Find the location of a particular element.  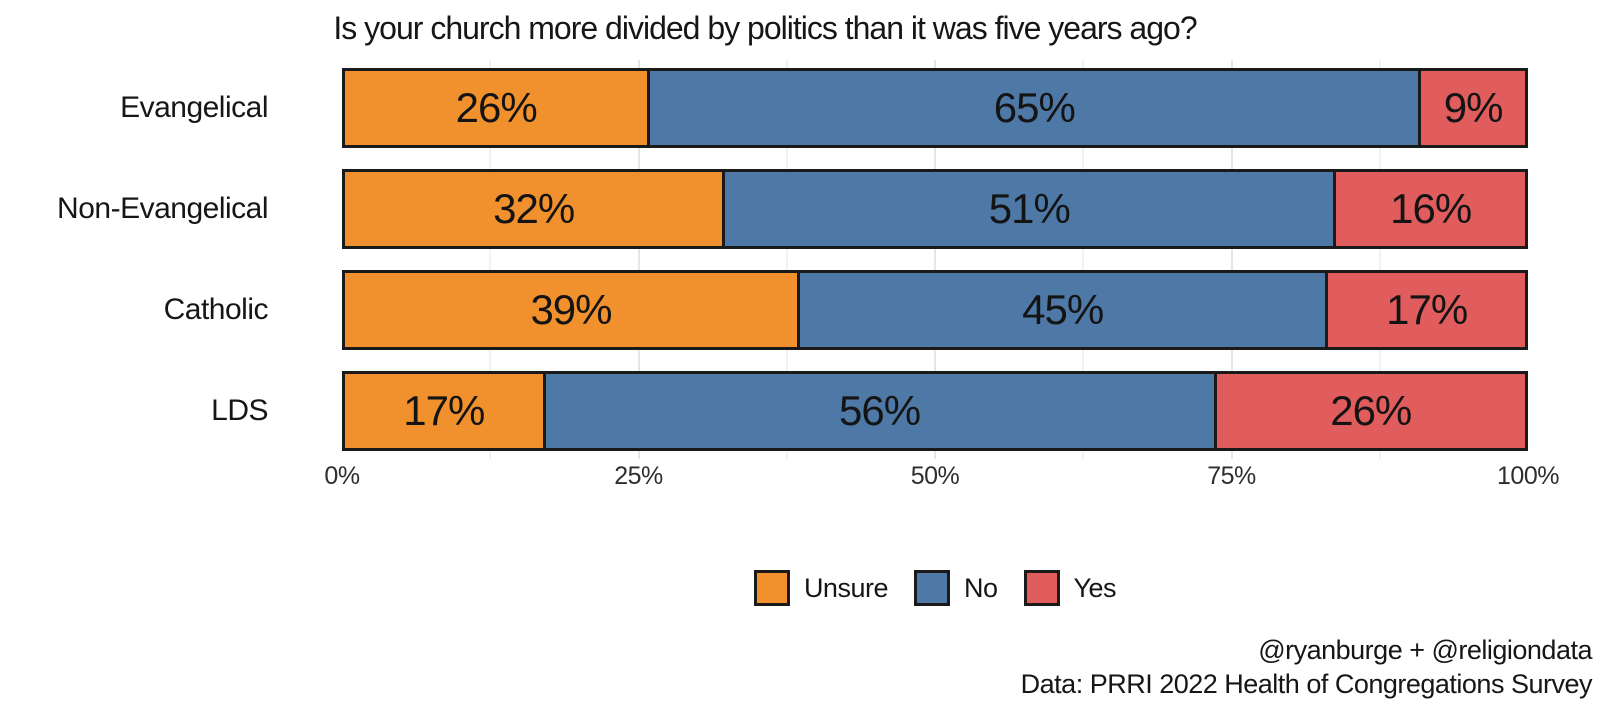

bar-value-label: 9% is located at coordinates (1473, 107).